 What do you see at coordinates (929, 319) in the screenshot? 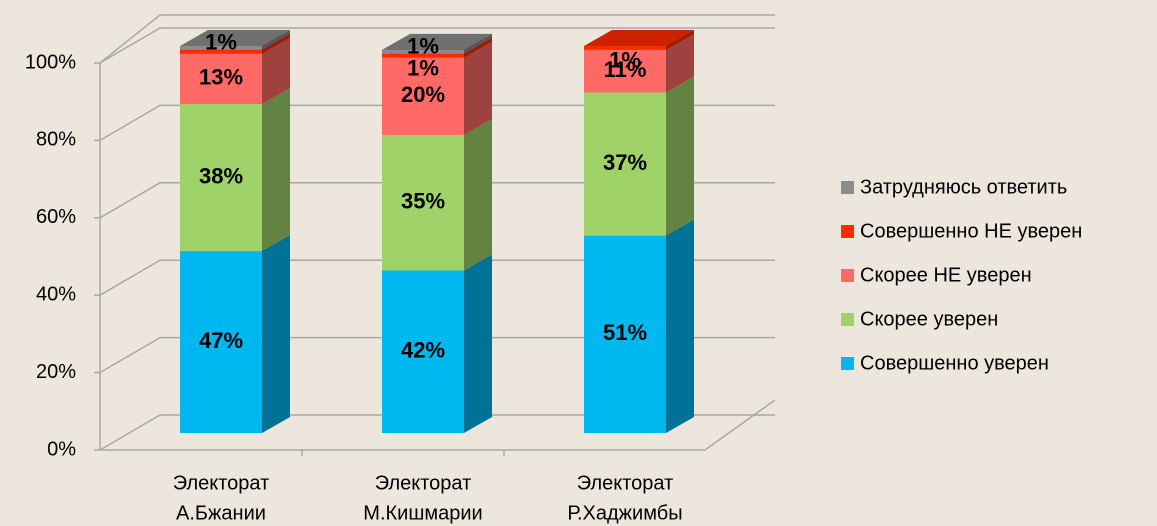
I see `legend-label: Скорее уверен` at bounding box center [929, 319].